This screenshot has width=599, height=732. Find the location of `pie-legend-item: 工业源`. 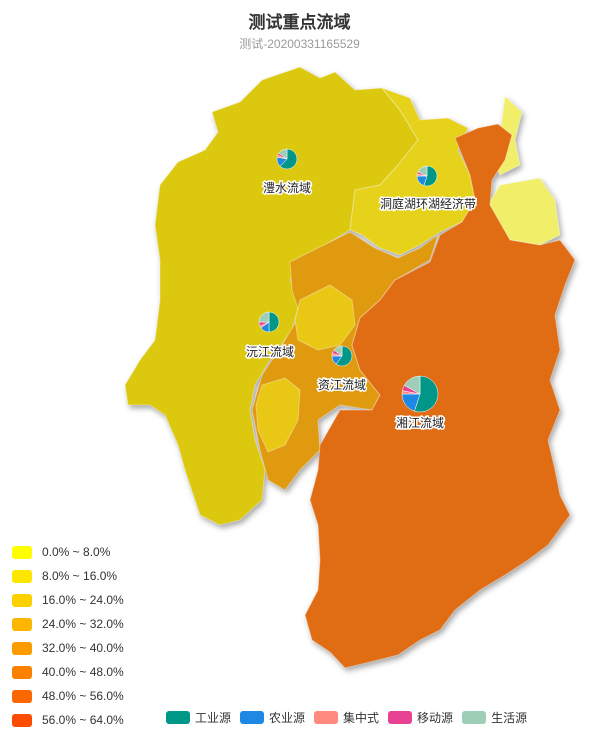

pie-legend-item: 工业源 is located at coordinates (198, 717).